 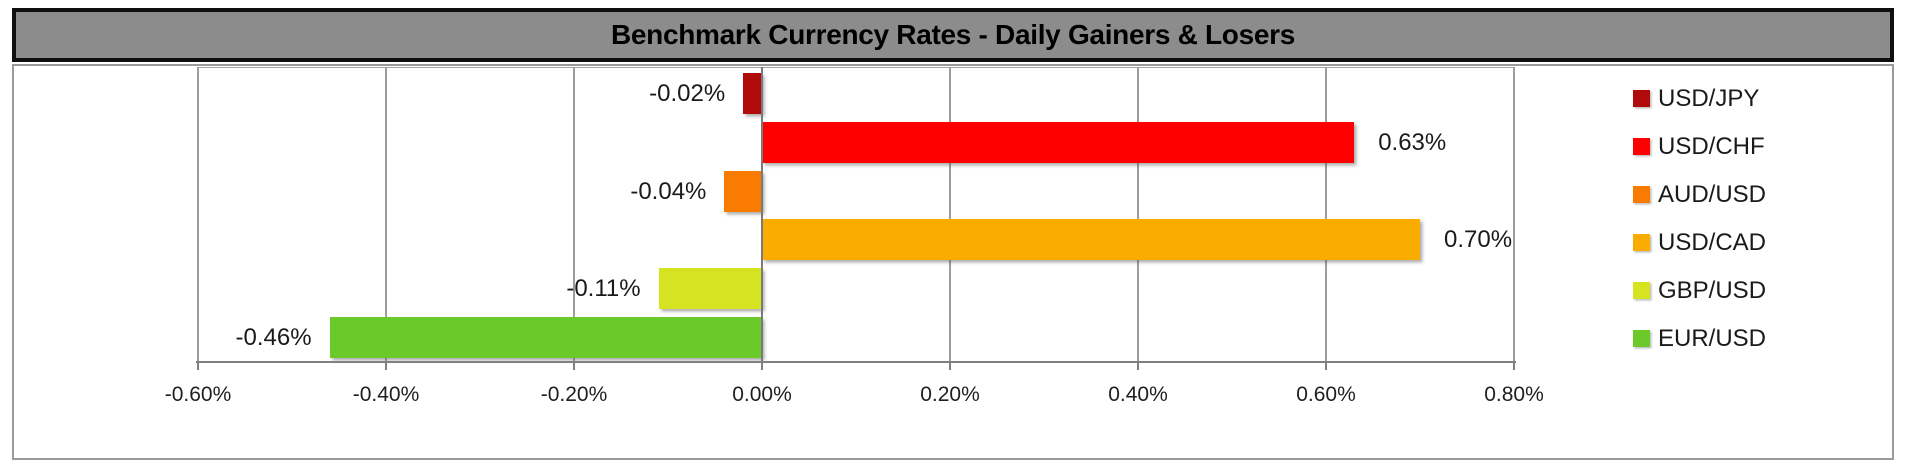 What do you see at coordinates (752, 93) in the screenshot?
I see `bar-usd-jpy` at bounding box center [752, 93].